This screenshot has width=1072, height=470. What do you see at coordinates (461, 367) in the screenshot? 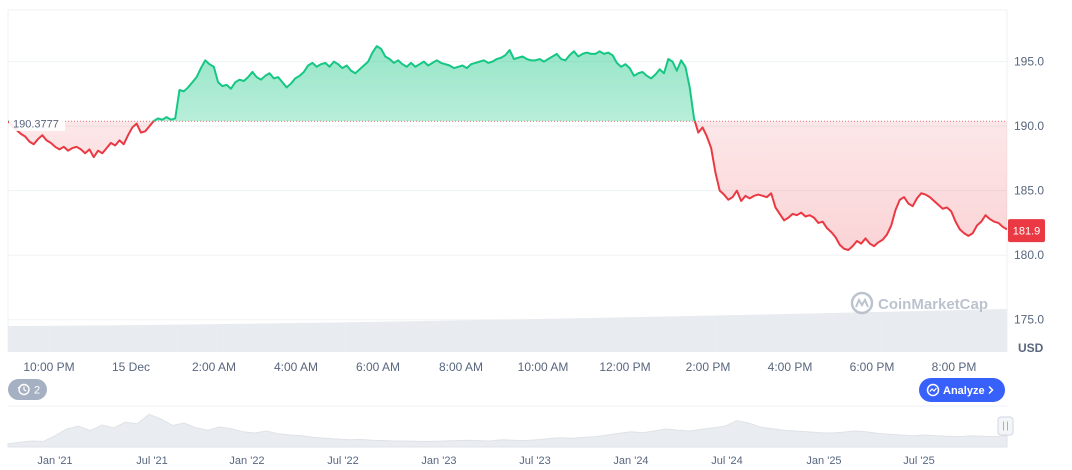
I see `x-tick-label: 8:00 AM` at bounding box center [461, 367].